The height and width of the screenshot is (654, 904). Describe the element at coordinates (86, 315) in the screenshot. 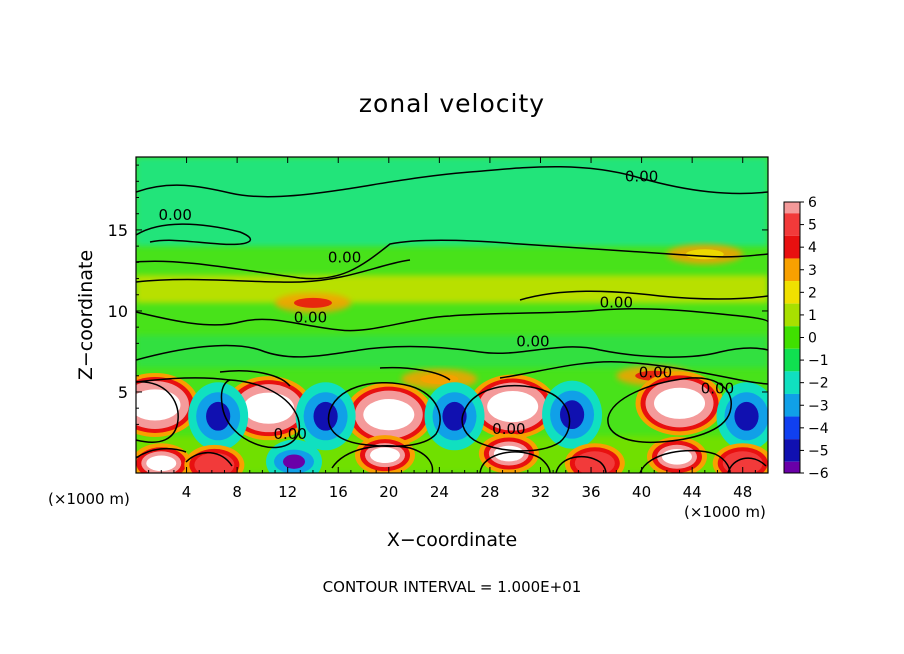

I see `y-axis-label: Z−coordinate` at that location.